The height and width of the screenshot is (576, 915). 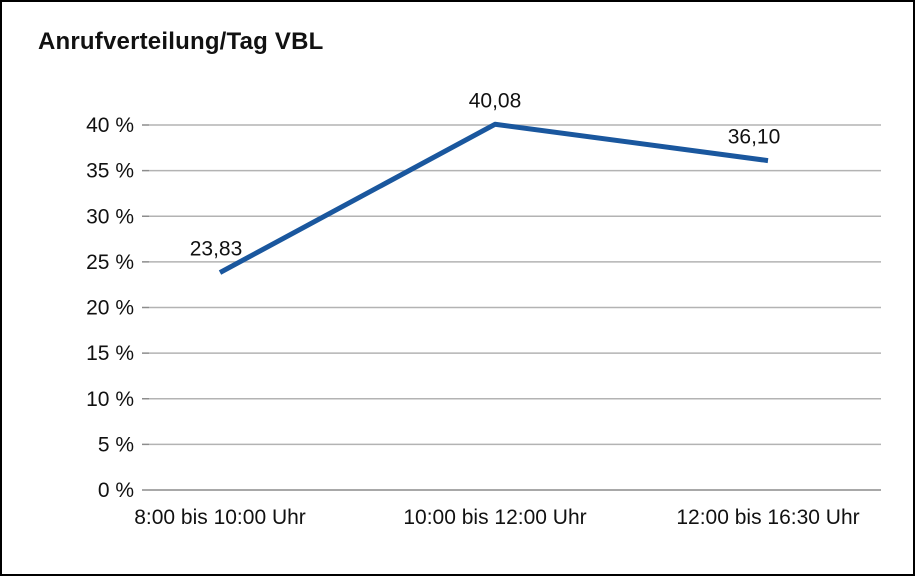 What do you see at coordinates (116, 444) in the screenshot?
I see `y-tick-label: 5 %` at bounding box center [116, 444].